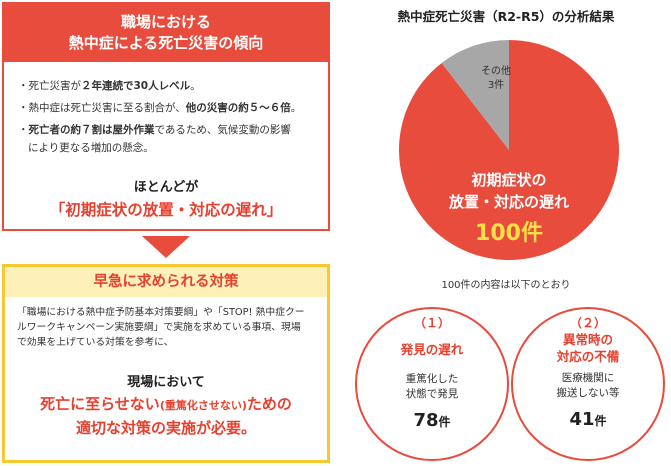  What do you see at coordinates (506, 16) in the screenshot?
I see `chart-title: 熱中症死亡災害（R2-R5）の分析結果` at bounding box center [506, 16].